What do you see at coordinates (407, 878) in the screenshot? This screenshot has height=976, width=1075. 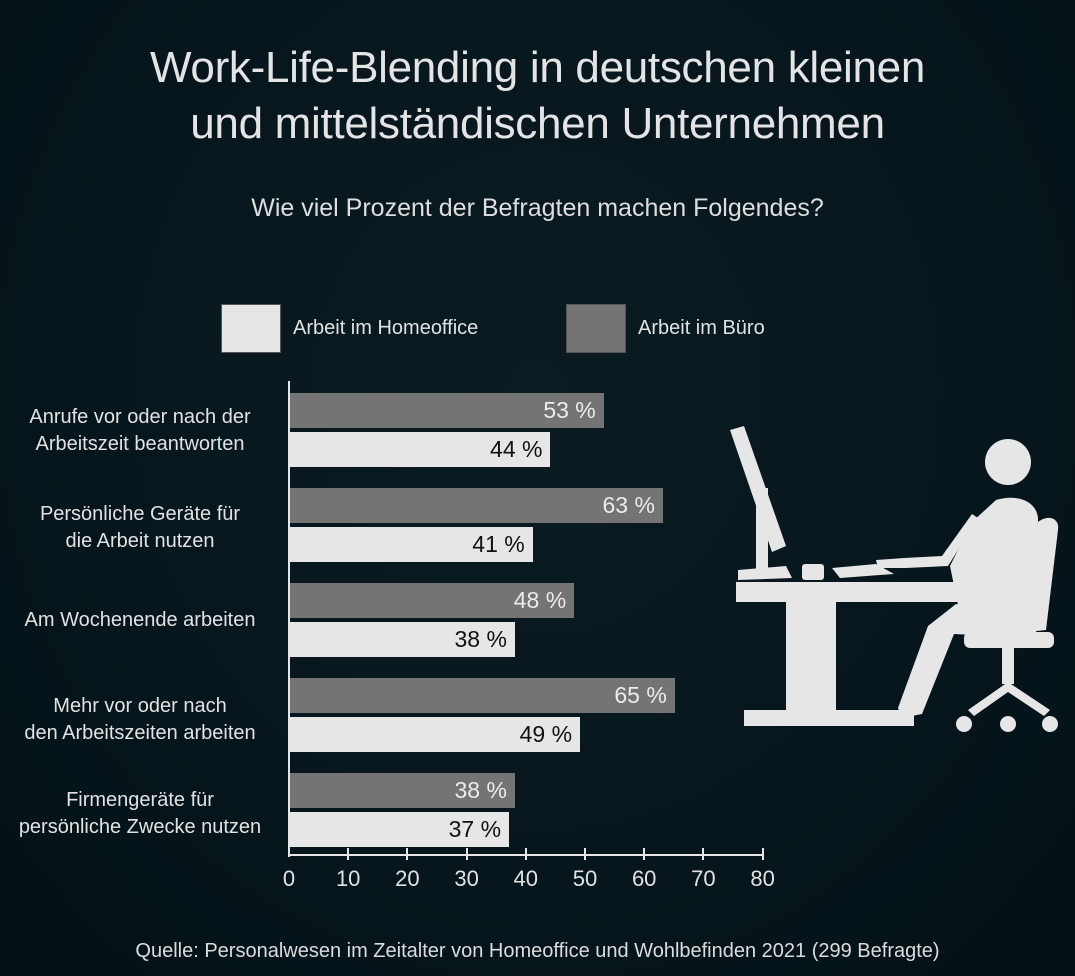 I see `x-axis-tick-label: 20` at bounding box center [407, 878].